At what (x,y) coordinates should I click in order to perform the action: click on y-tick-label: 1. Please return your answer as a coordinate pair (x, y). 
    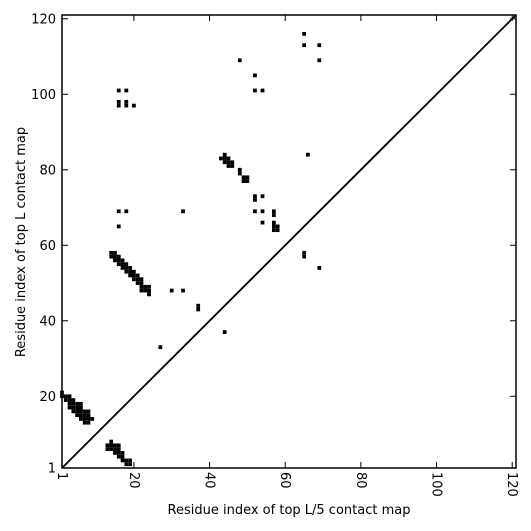
    Looking at the image, I should click on (52, 469).